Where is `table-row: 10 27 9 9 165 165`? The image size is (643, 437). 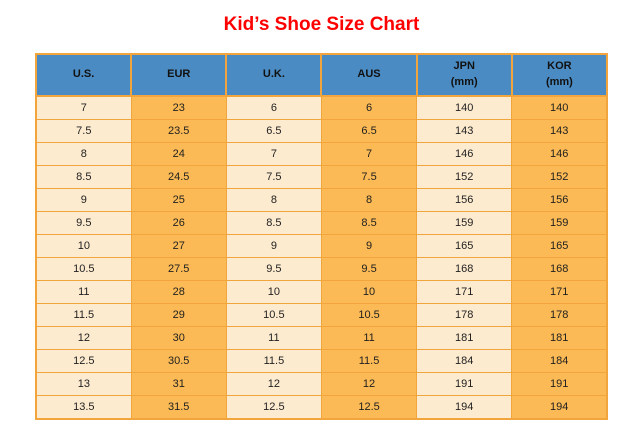 table-row: 10 27 9 9 165 165 is located at coordinates (321, 246).